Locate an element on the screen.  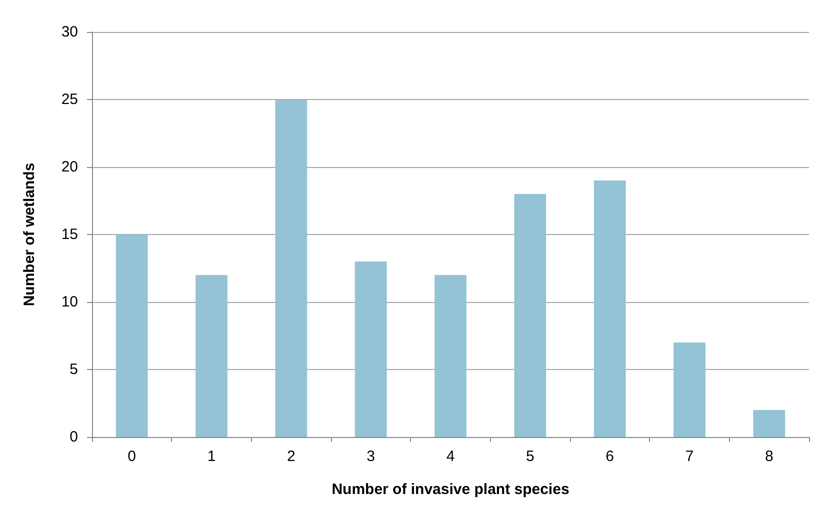
x-tick-label: 2 is located at coordinates (291, 456).